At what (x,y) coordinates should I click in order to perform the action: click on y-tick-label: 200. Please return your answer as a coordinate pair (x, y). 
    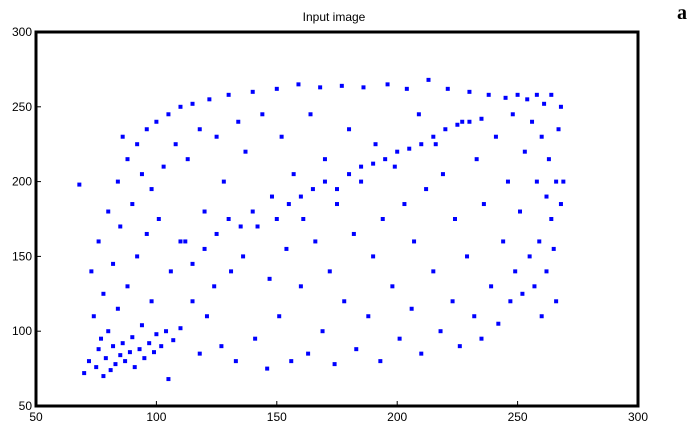
    Looking at the image, I should click on (22, 182).